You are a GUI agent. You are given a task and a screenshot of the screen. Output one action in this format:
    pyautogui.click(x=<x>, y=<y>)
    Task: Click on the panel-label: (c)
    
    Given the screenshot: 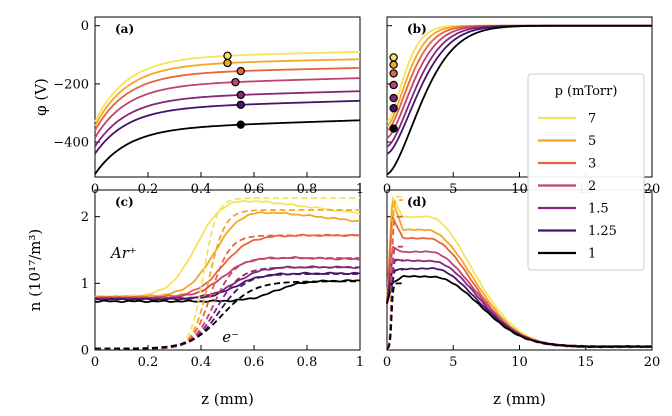 What is the action you would take?
    pyautogui.click(x=124, y=202)
    